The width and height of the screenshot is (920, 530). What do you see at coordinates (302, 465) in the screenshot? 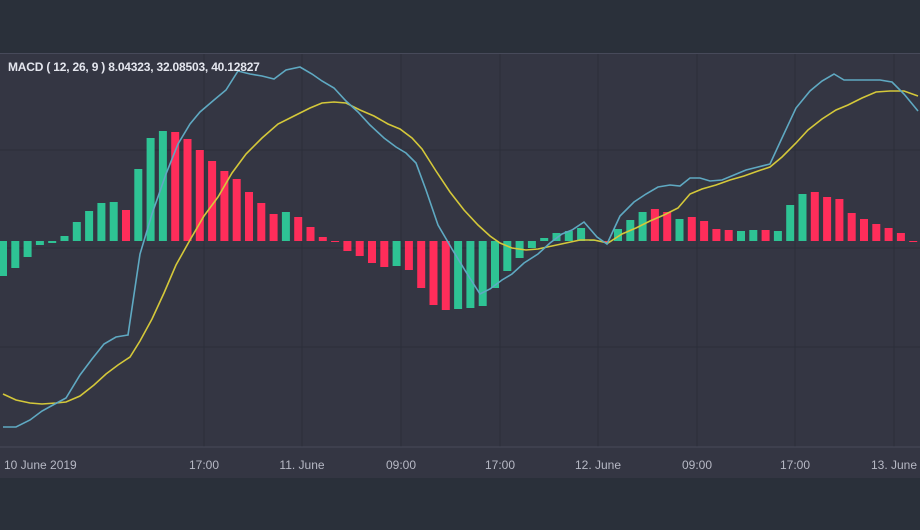
I see `x-axis-label: 11. June` at bounding box center [302, 465].